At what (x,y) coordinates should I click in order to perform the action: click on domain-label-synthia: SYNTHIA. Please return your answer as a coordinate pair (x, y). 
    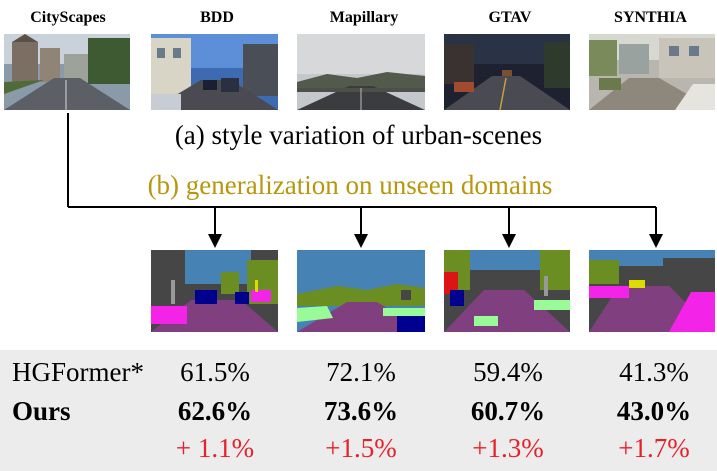
    Looking at the image, I should click on (650, 17).